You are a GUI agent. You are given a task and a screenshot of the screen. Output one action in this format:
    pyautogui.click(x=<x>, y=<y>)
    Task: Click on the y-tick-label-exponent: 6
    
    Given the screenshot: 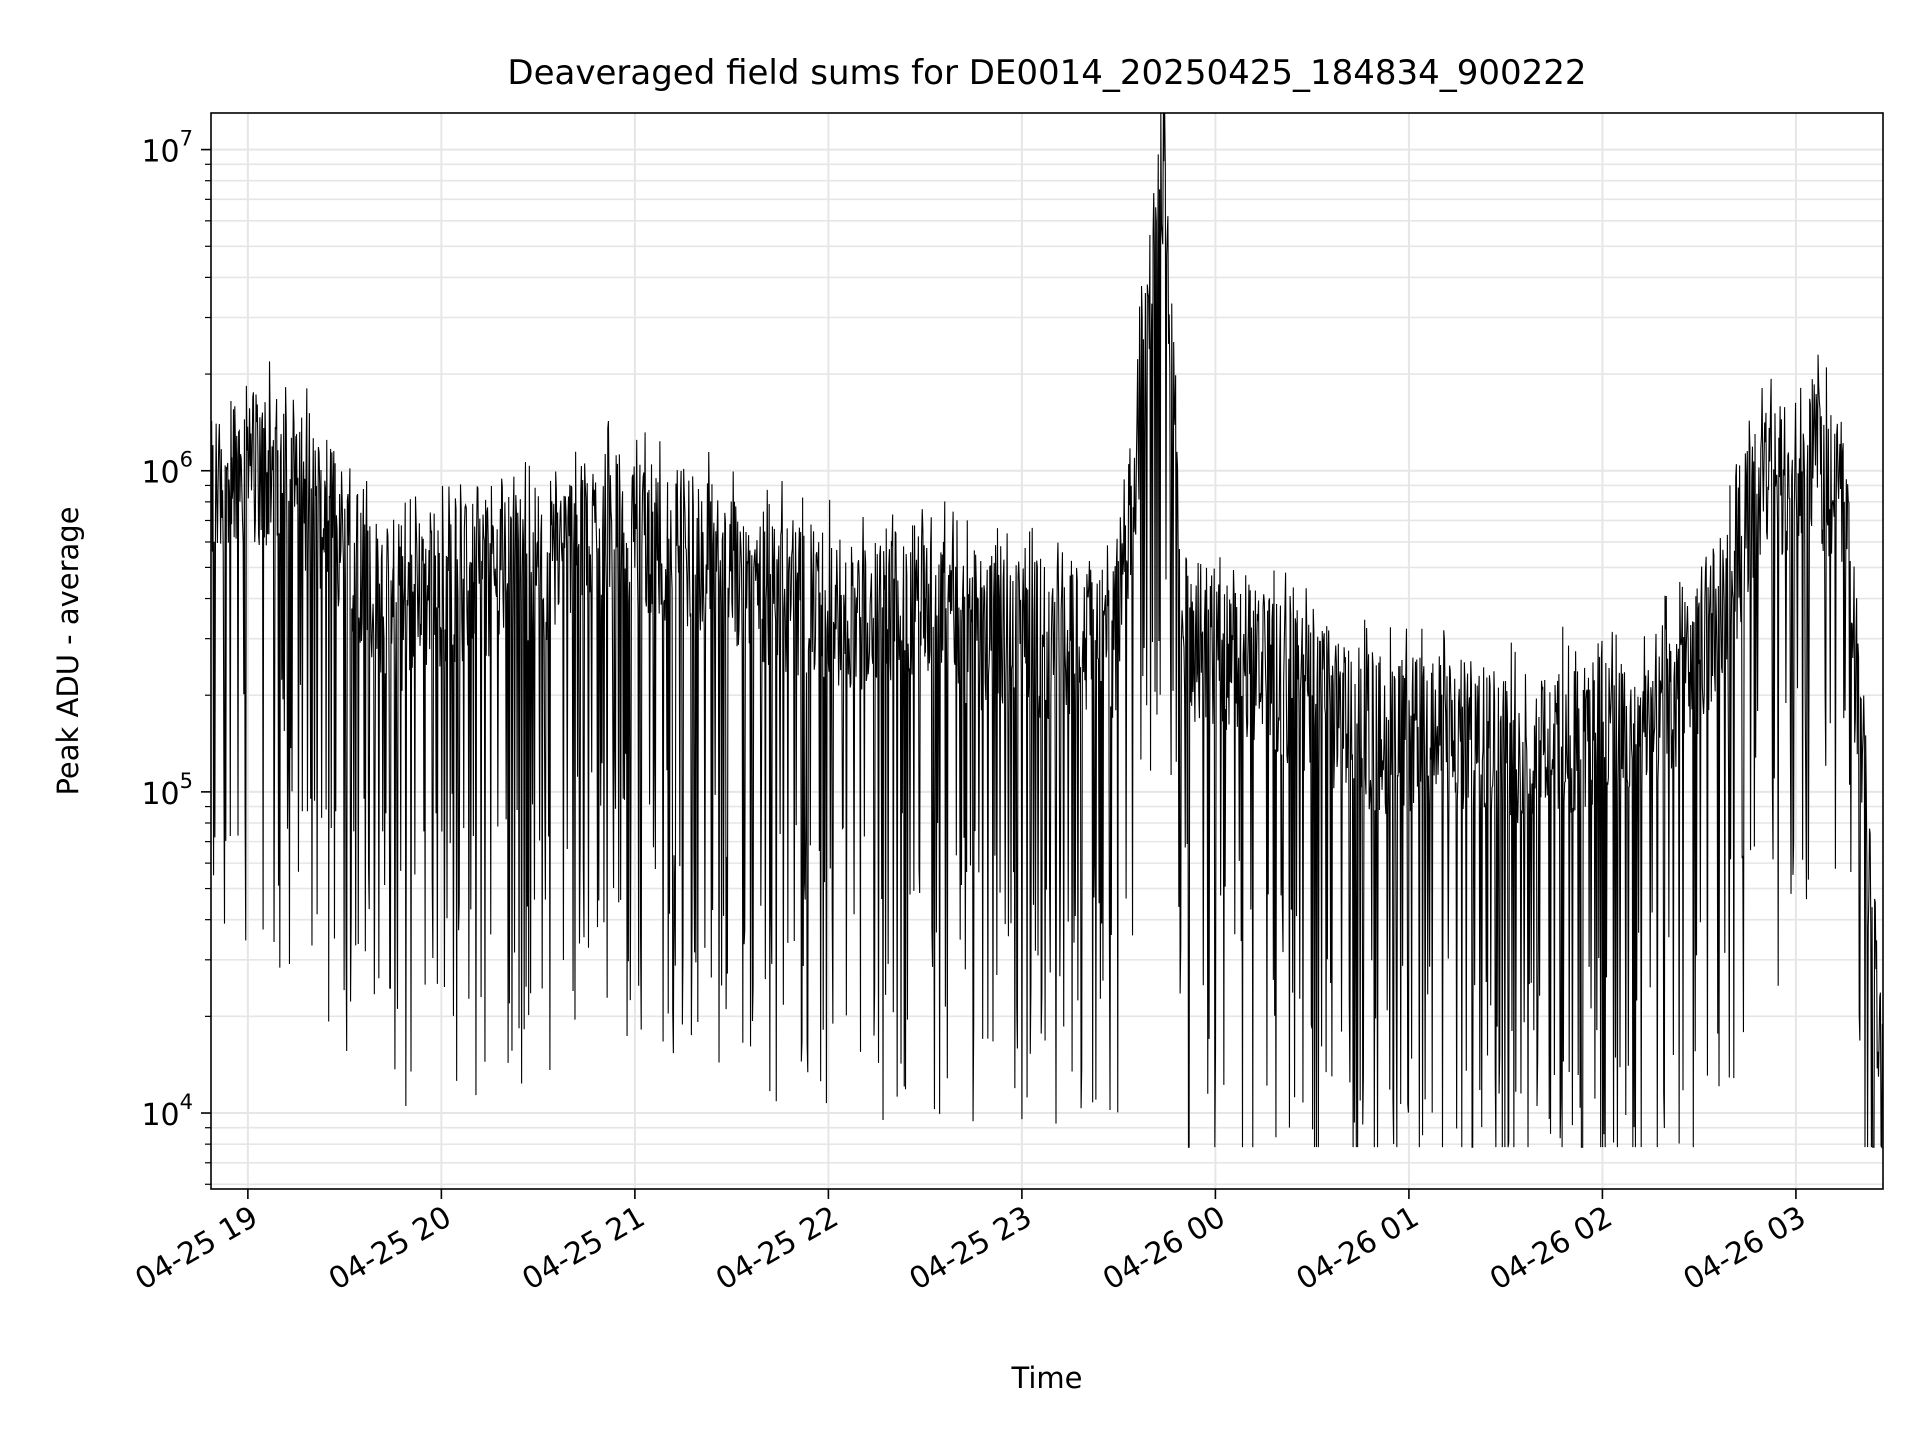 What is the action you would take?
    pyautogui.click(x=186, y=460)
    